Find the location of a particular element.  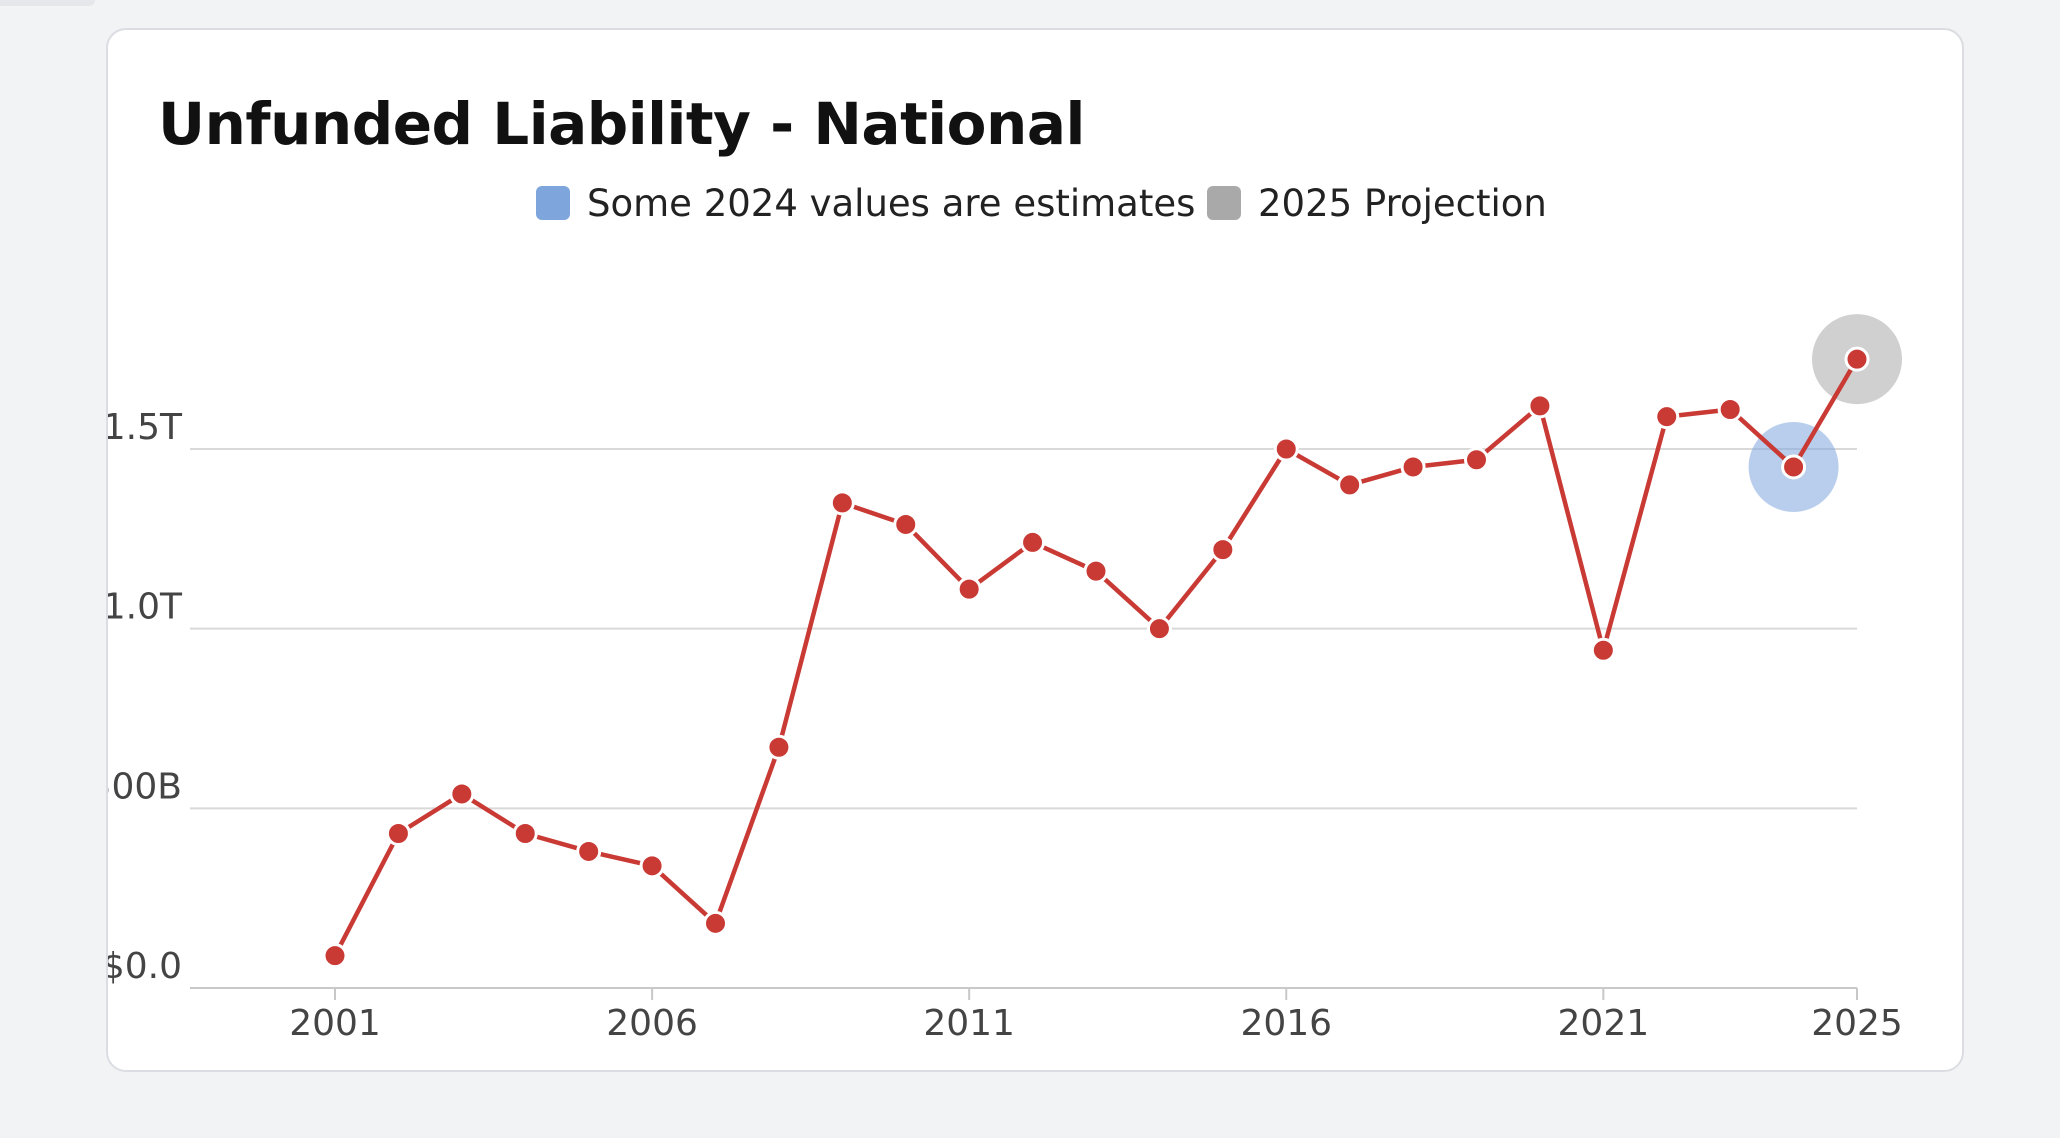

x-tick-label: 2001 is located at coordinates (335, 1023).